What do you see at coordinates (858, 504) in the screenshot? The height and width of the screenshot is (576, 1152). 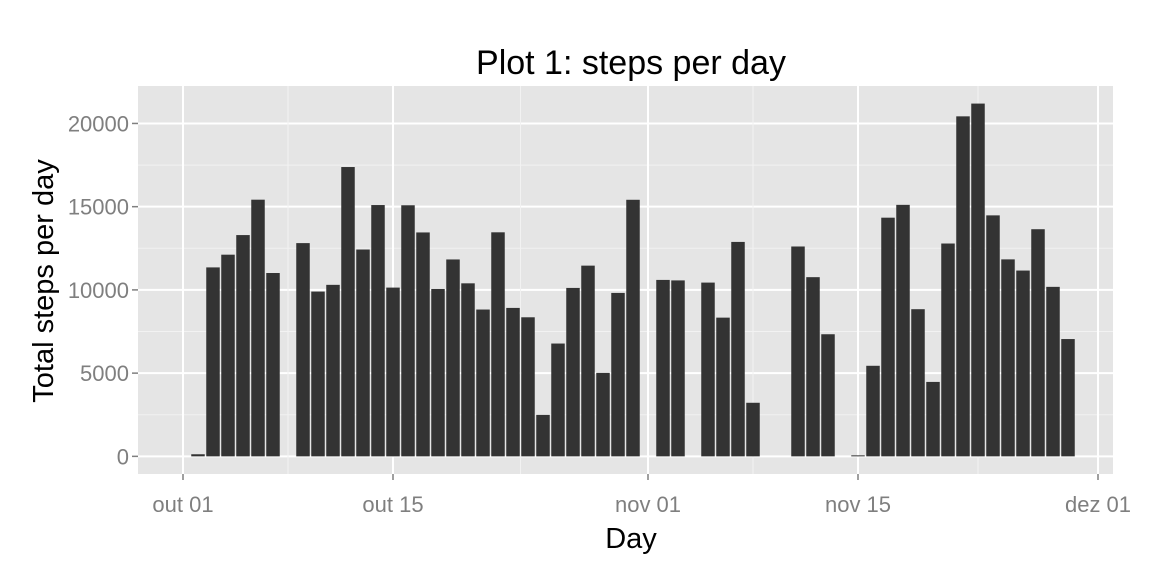 I see `x-tick-label: nov 15` at bounding box center [858, 504].